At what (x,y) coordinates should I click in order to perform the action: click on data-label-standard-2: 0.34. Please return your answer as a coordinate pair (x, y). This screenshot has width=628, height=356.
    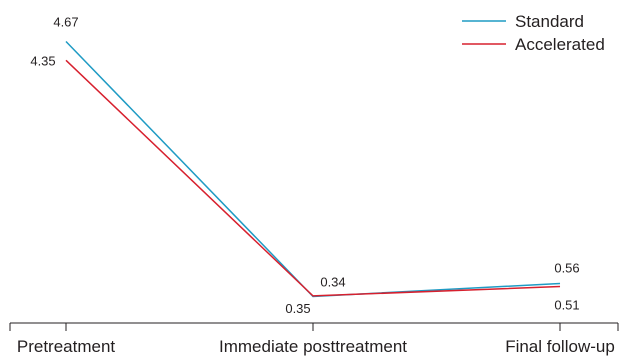
    Looking at the image, I should click on (332, 282).